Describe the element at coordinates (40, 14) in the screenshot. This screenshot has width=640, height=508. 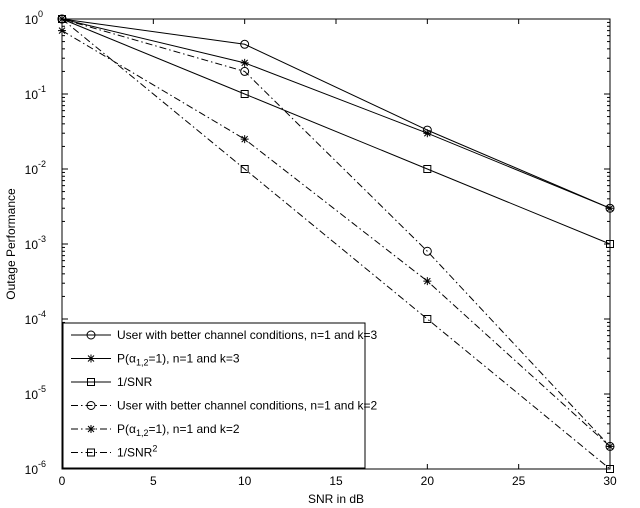
I see `y-tick-exponent: 0` at that location.